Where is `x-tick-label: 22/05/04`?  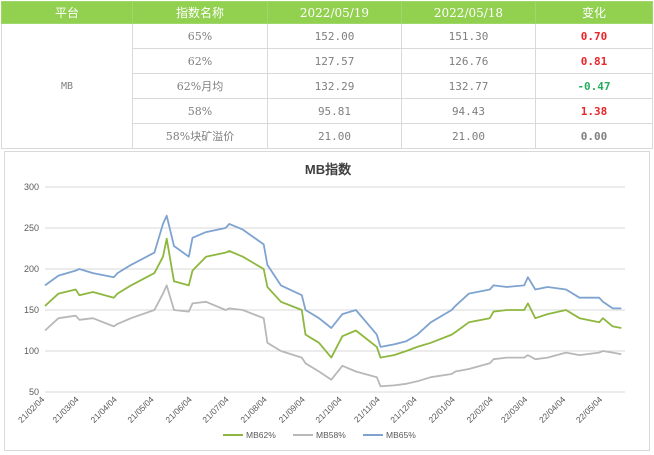 x-tick-label: 22/05/04 is located at coordinates (589, 409).